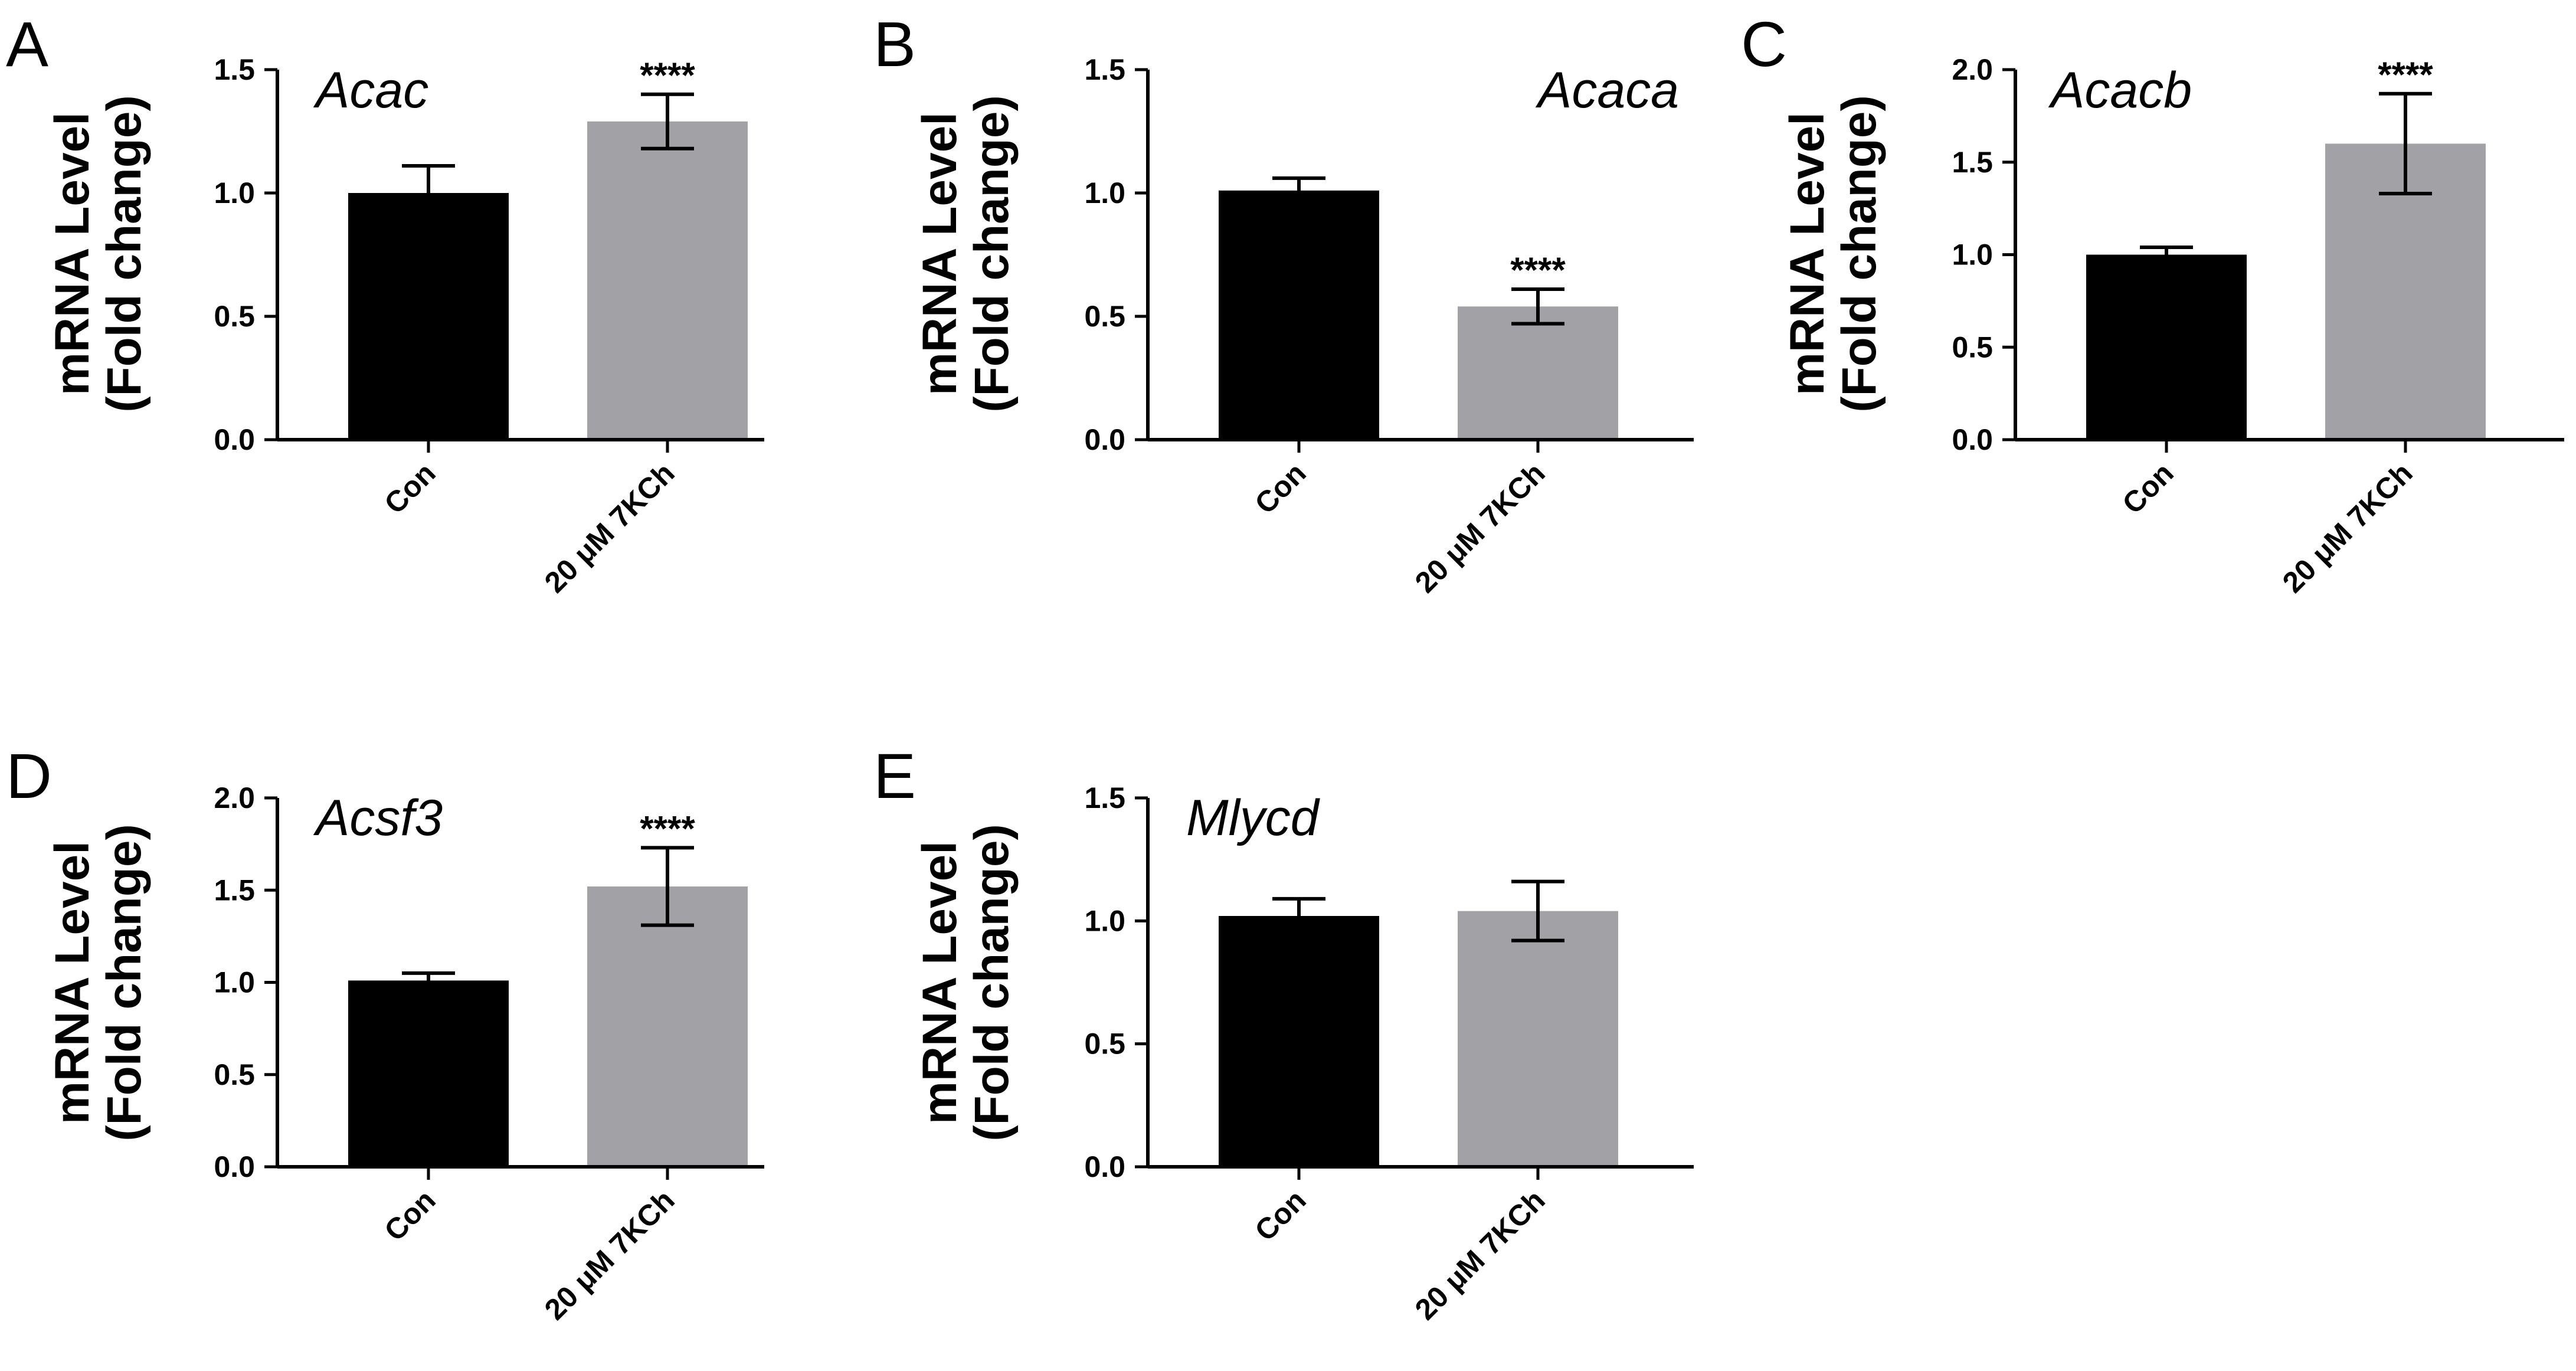 This screenshot has height=1371, width=2576. Describe the element at coordinates (895, 776) in the screenshot. I see `panel-letter: E` at that location.